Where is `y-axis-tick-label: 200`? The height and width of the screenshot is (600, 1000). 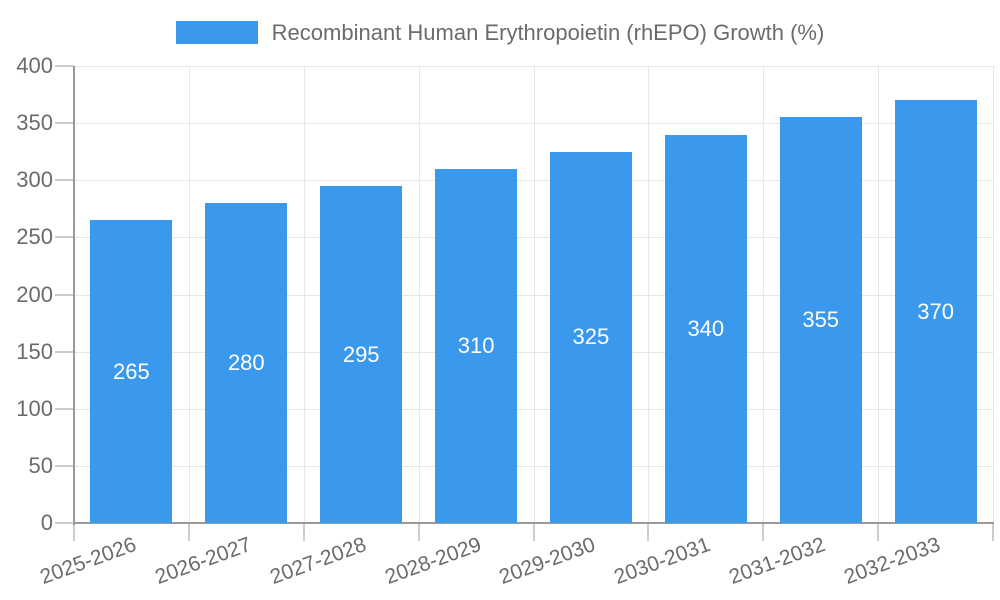 y-axis-tick-label: 200 is located at coordinates (34, 294).